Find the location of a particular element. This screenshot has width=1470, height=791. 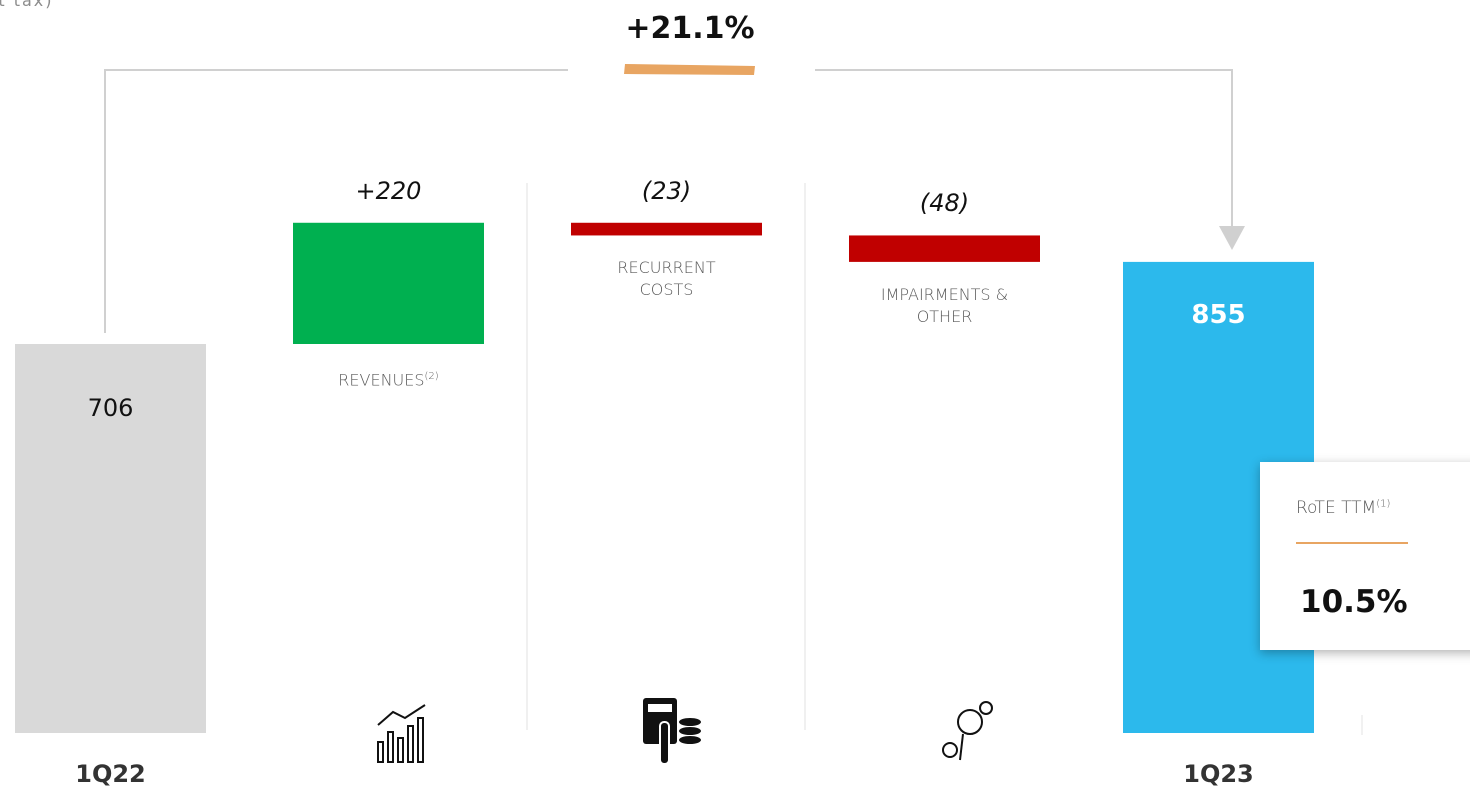

category-label: REVENUES(2) is located at coordinates (389, 378).